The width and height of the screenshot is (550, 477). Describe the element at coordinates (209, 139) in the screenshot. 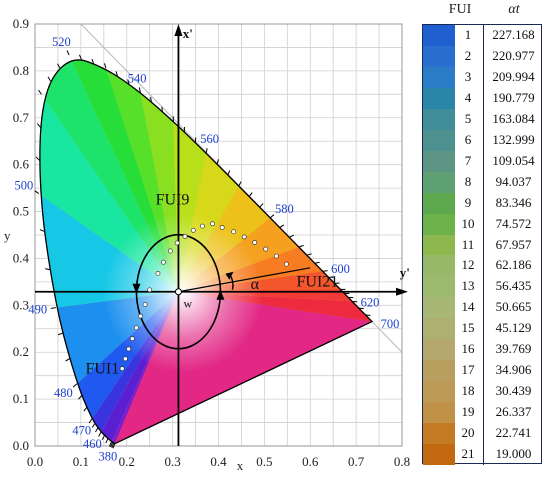

I see `wavelength-label: 560` at that location.